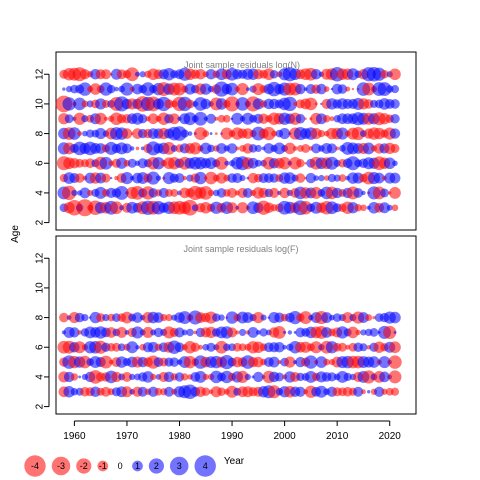 This screenshot has width=480, height=480. Describe the element at coordinates (40, 193) in the screenshot. I see `y-tick-label: 4` at that location.